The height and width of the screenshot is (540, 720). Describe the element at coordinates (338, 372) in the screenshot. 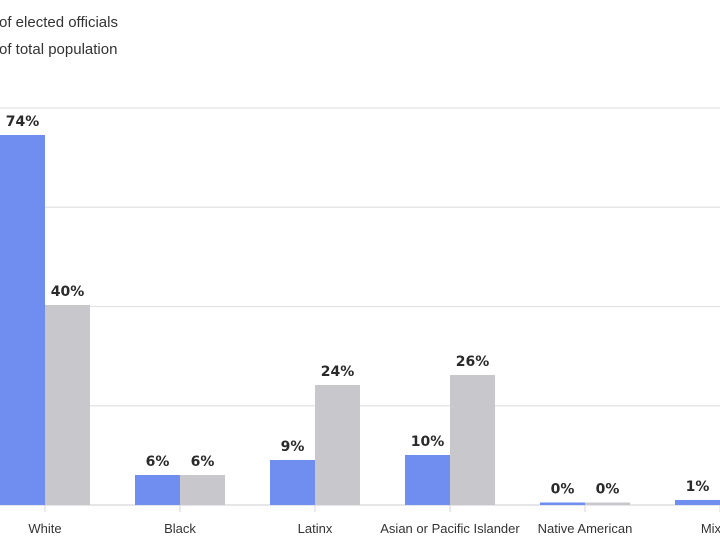

I see `data-label: 24%` at that location.